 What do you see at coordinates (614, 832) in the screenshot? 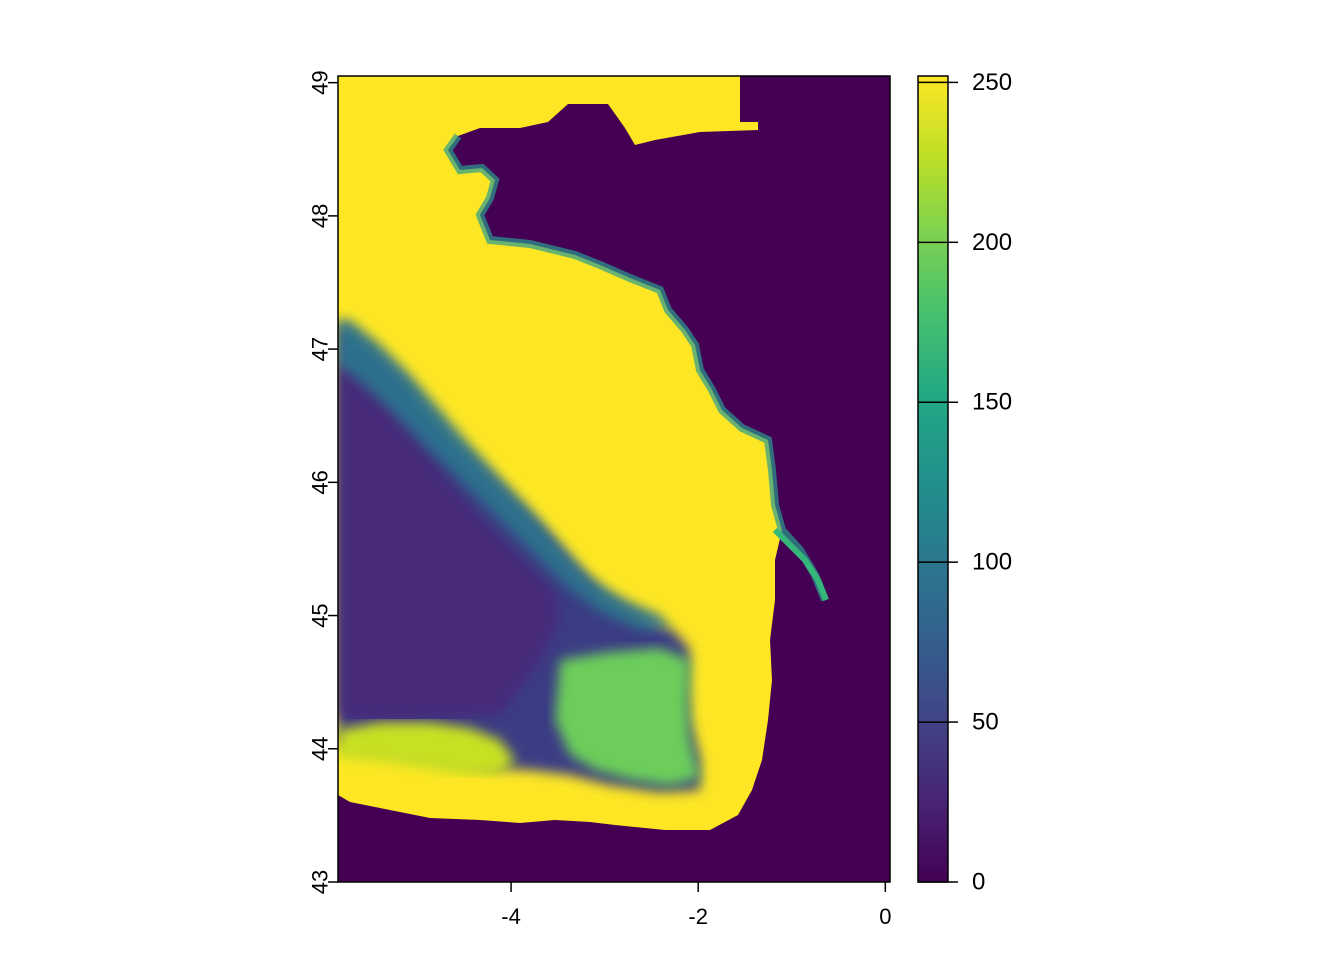
I see `iberian-land-region` at bounding box center [614, 832].